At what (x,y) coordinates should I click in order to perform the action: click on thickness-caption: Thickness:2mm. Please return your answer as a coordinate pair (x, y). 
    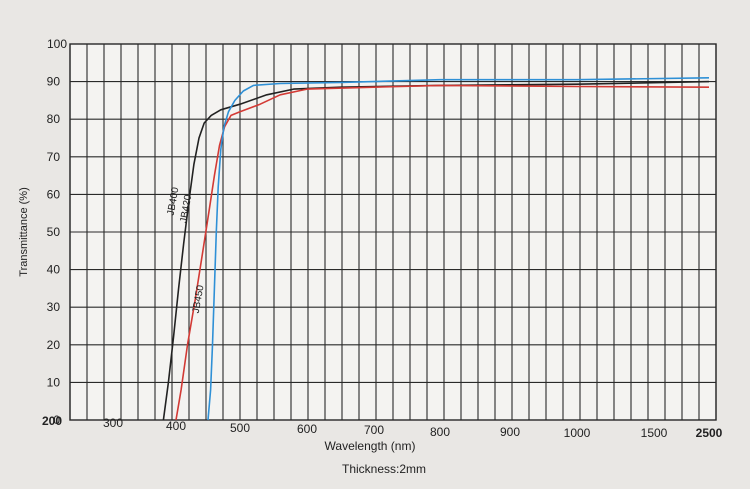
    Looking at the image, I should click on (384, 469).